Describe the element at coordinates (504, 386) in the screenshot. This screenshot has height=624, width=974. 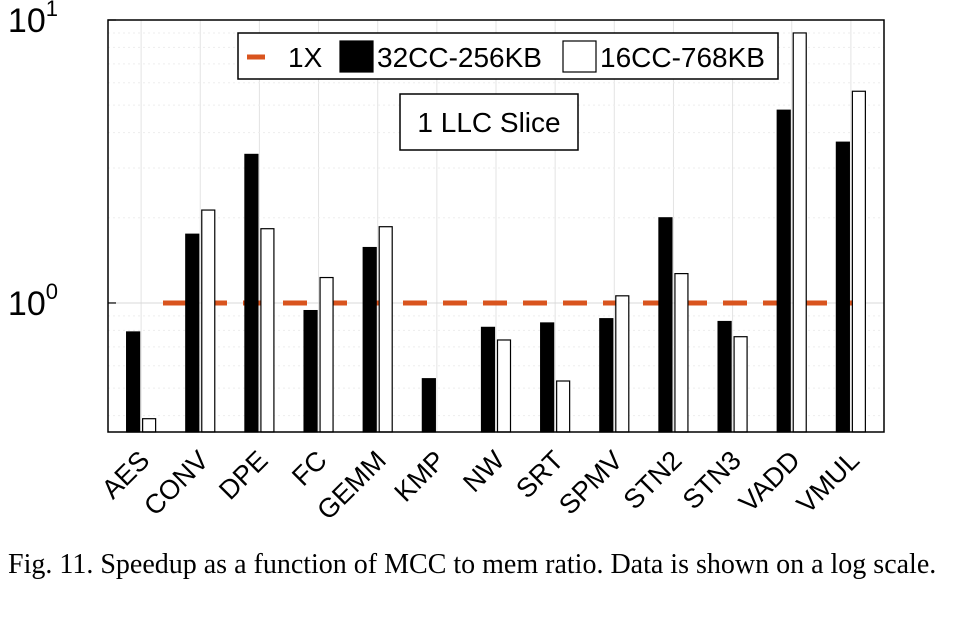
I see `bar-16cc-768kb-nw` at that location.